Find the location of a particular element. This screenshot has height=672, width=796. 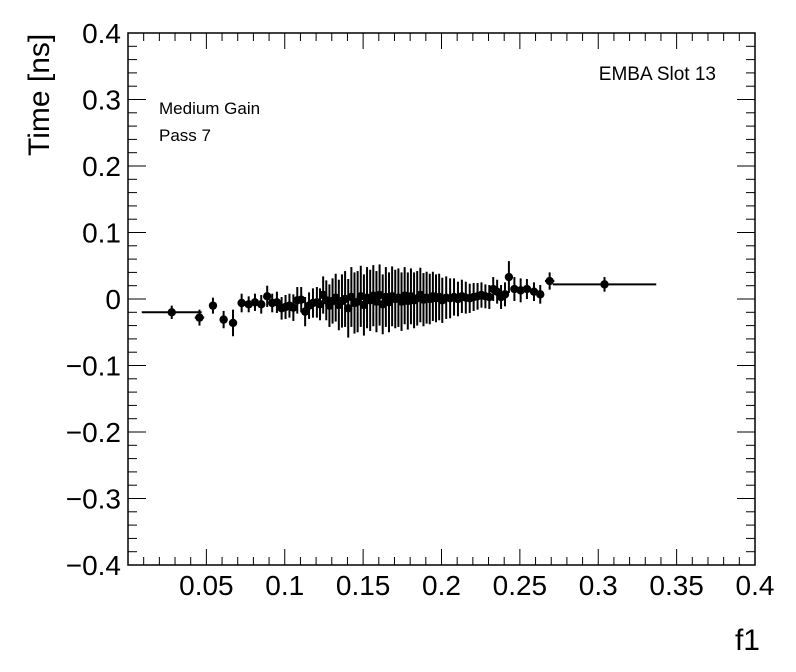

slot-annotation: EMBA Slot 13 is located at coordinates (657, 74).